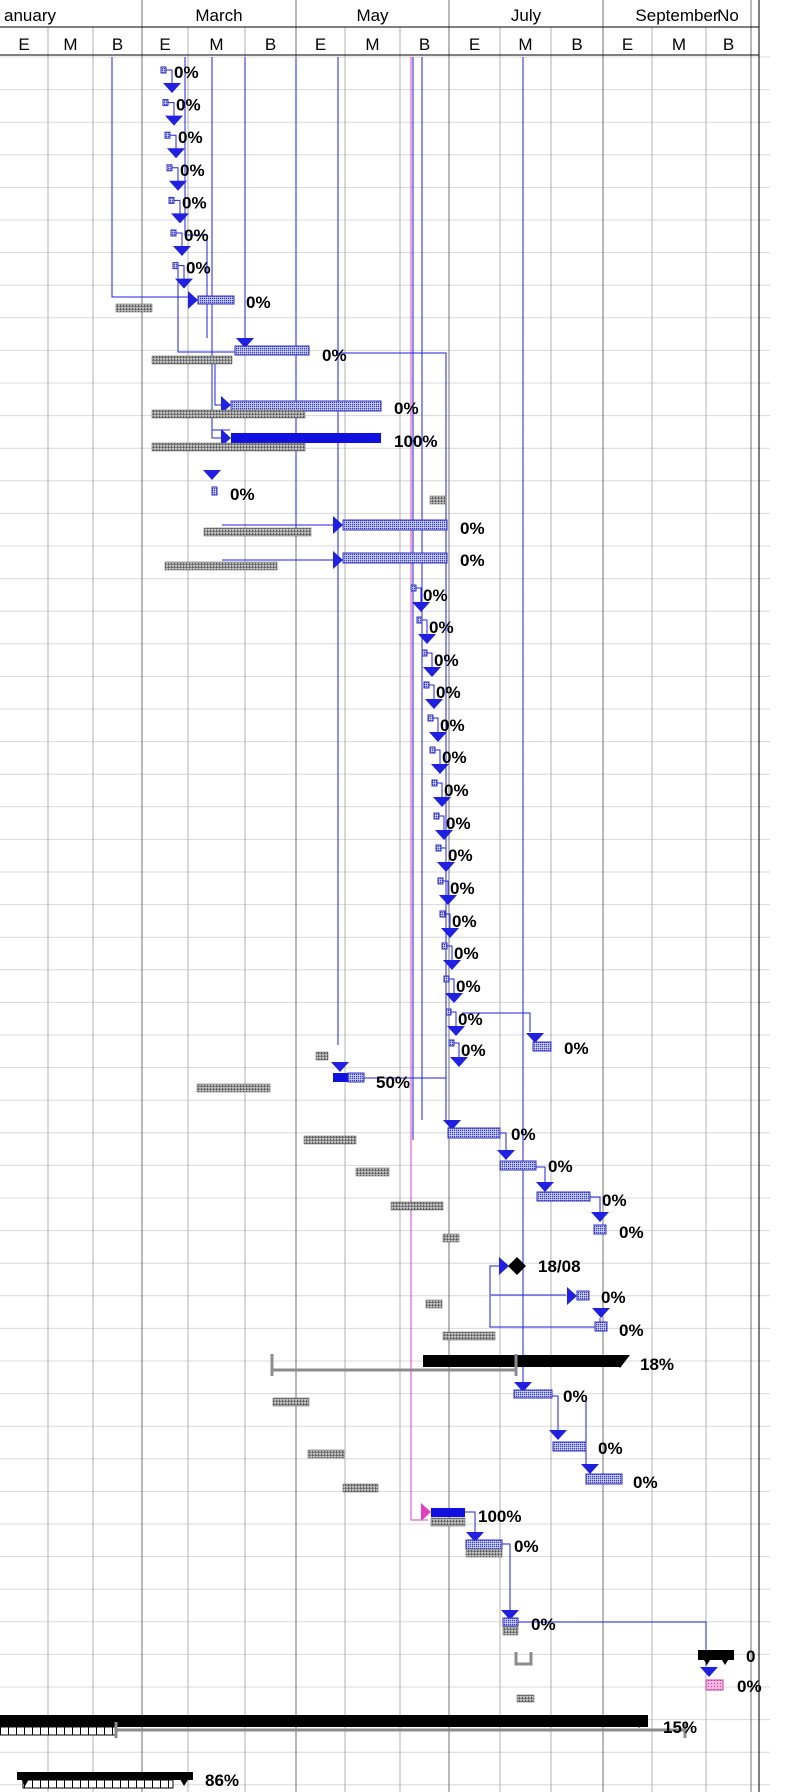 The image size is (788, 1792). Describe the element at coordinates (728, 15) in the screenshot. I see `month-label: No` at that location.